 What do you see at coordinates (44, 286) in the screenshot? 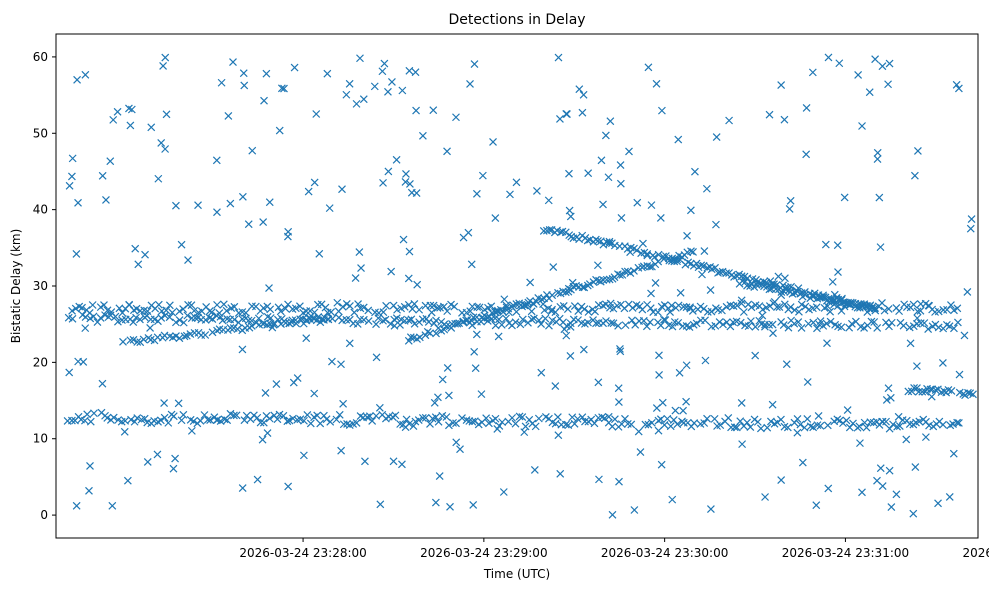
I see `y-axis: 0 10 20 30 40 50 60` at bounding box center [44, 286].